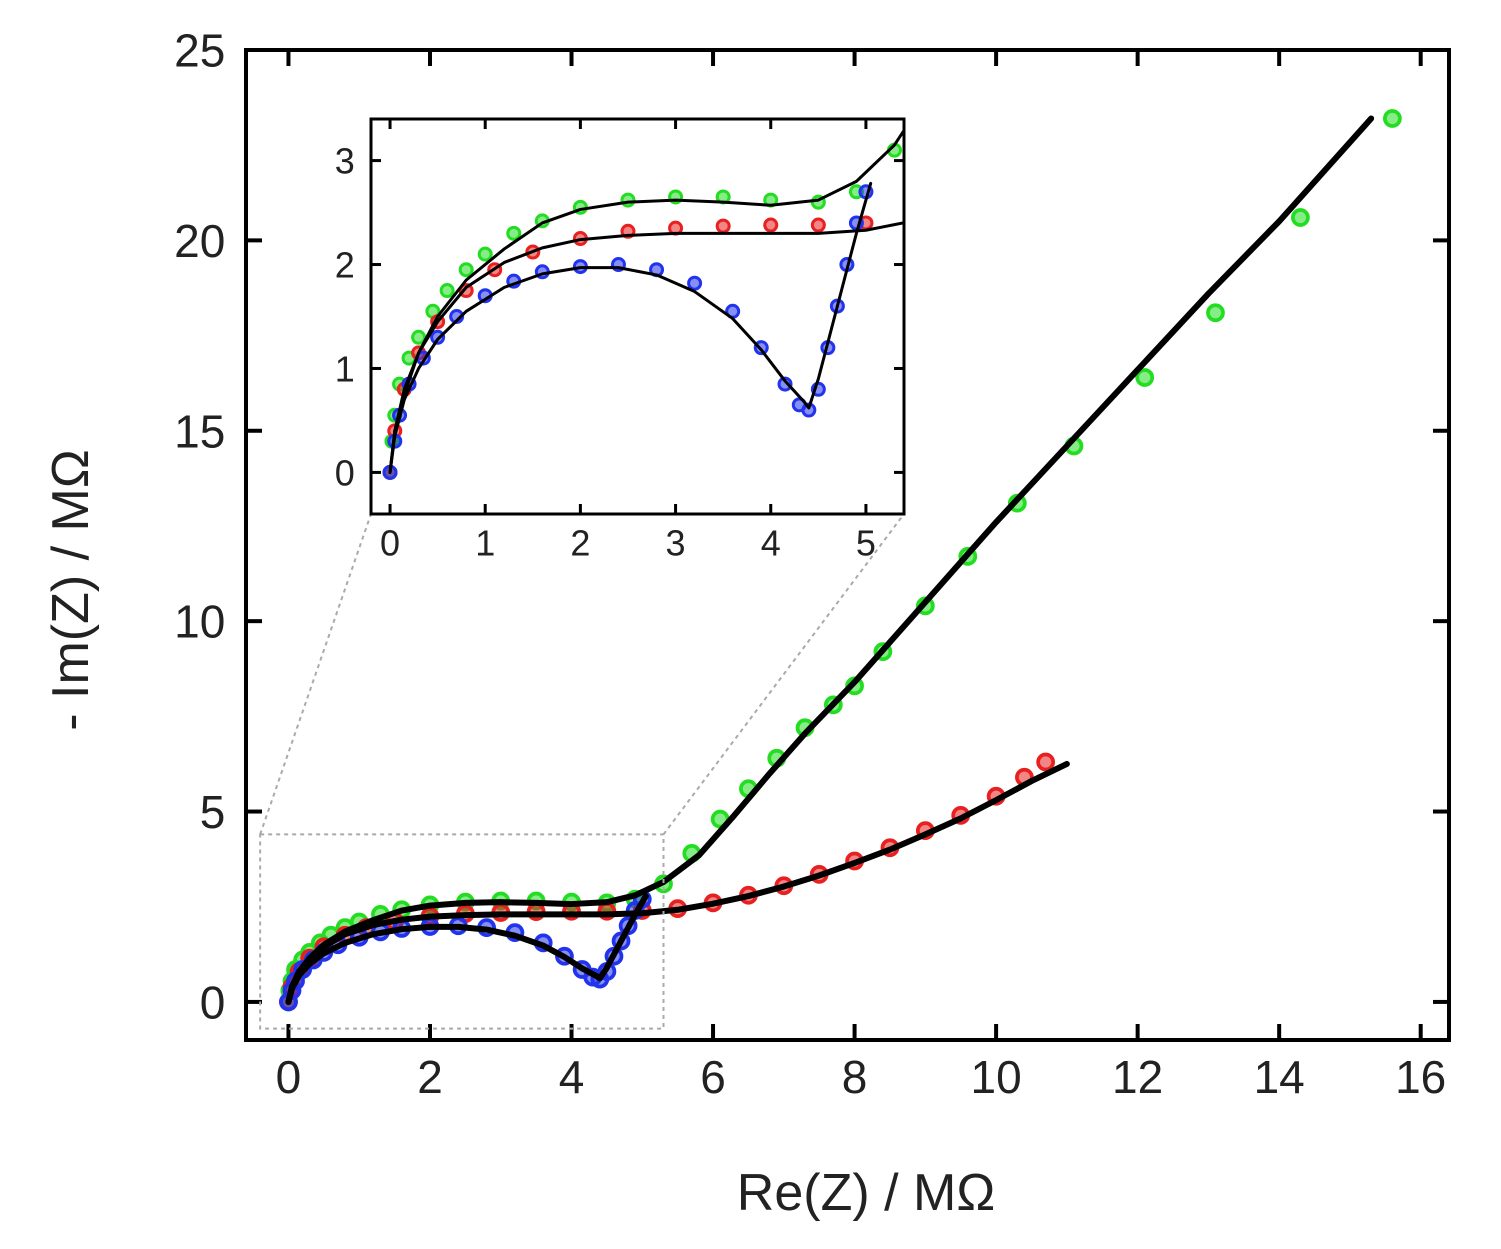 This screenshot has width=1501, height=1249. I want to click on main-x-tick-label: 14, so click(1279, 1077).